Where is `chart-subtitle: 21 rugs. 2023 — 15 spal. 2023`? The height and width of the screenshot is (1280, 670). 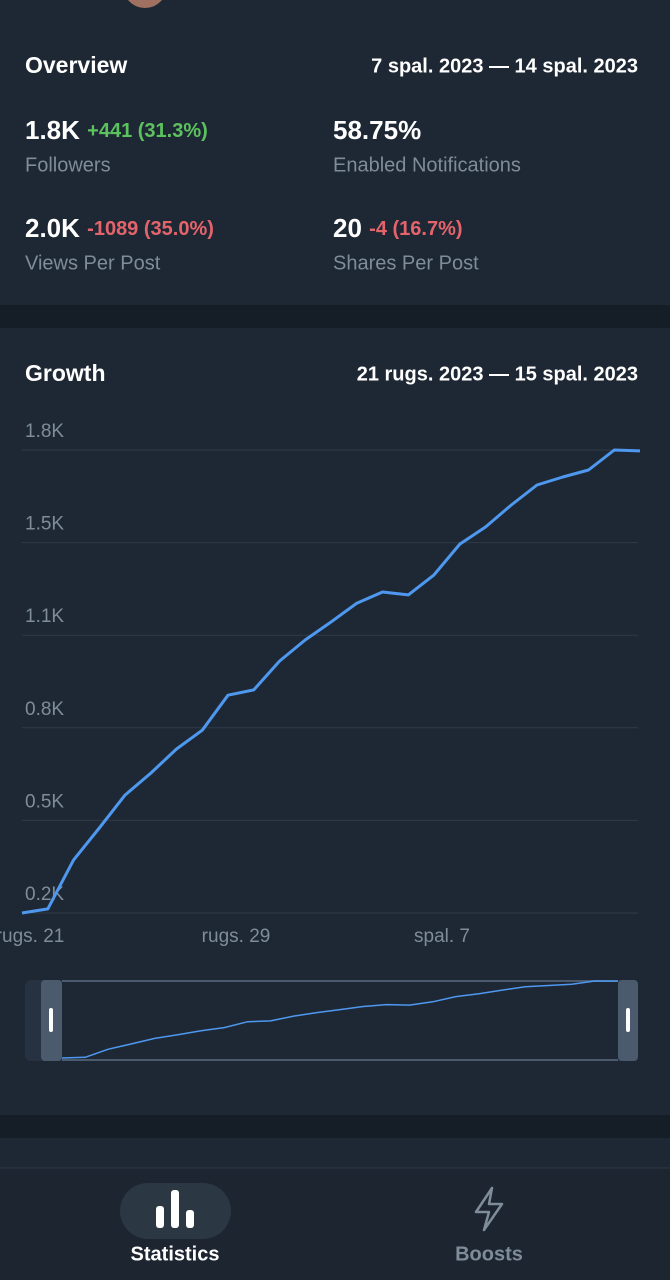 chart-subtitle: 21 rugs. 2023 — 15 spal. 2023 is located at coordinates (497, 374).